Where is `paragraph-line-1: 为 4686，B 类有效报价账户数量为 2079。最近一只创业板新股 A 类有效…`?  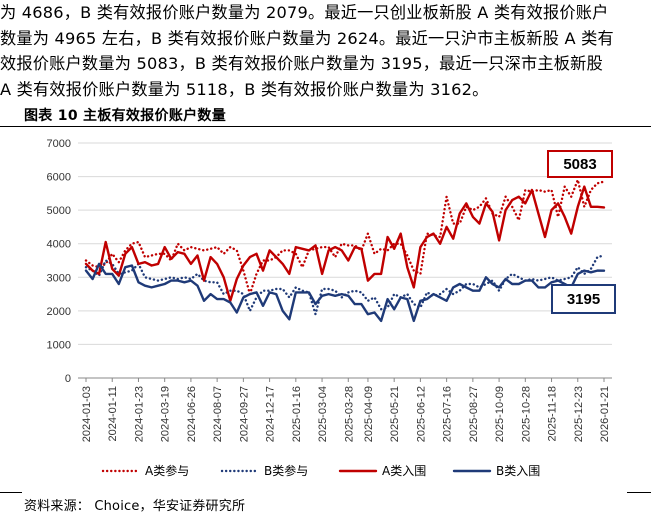
paragraph-line-1: 为 4686，B 类有效报价账户数量为 2079。最近一只创业板新股 A 类有效… is located at coordinates (304, 12).